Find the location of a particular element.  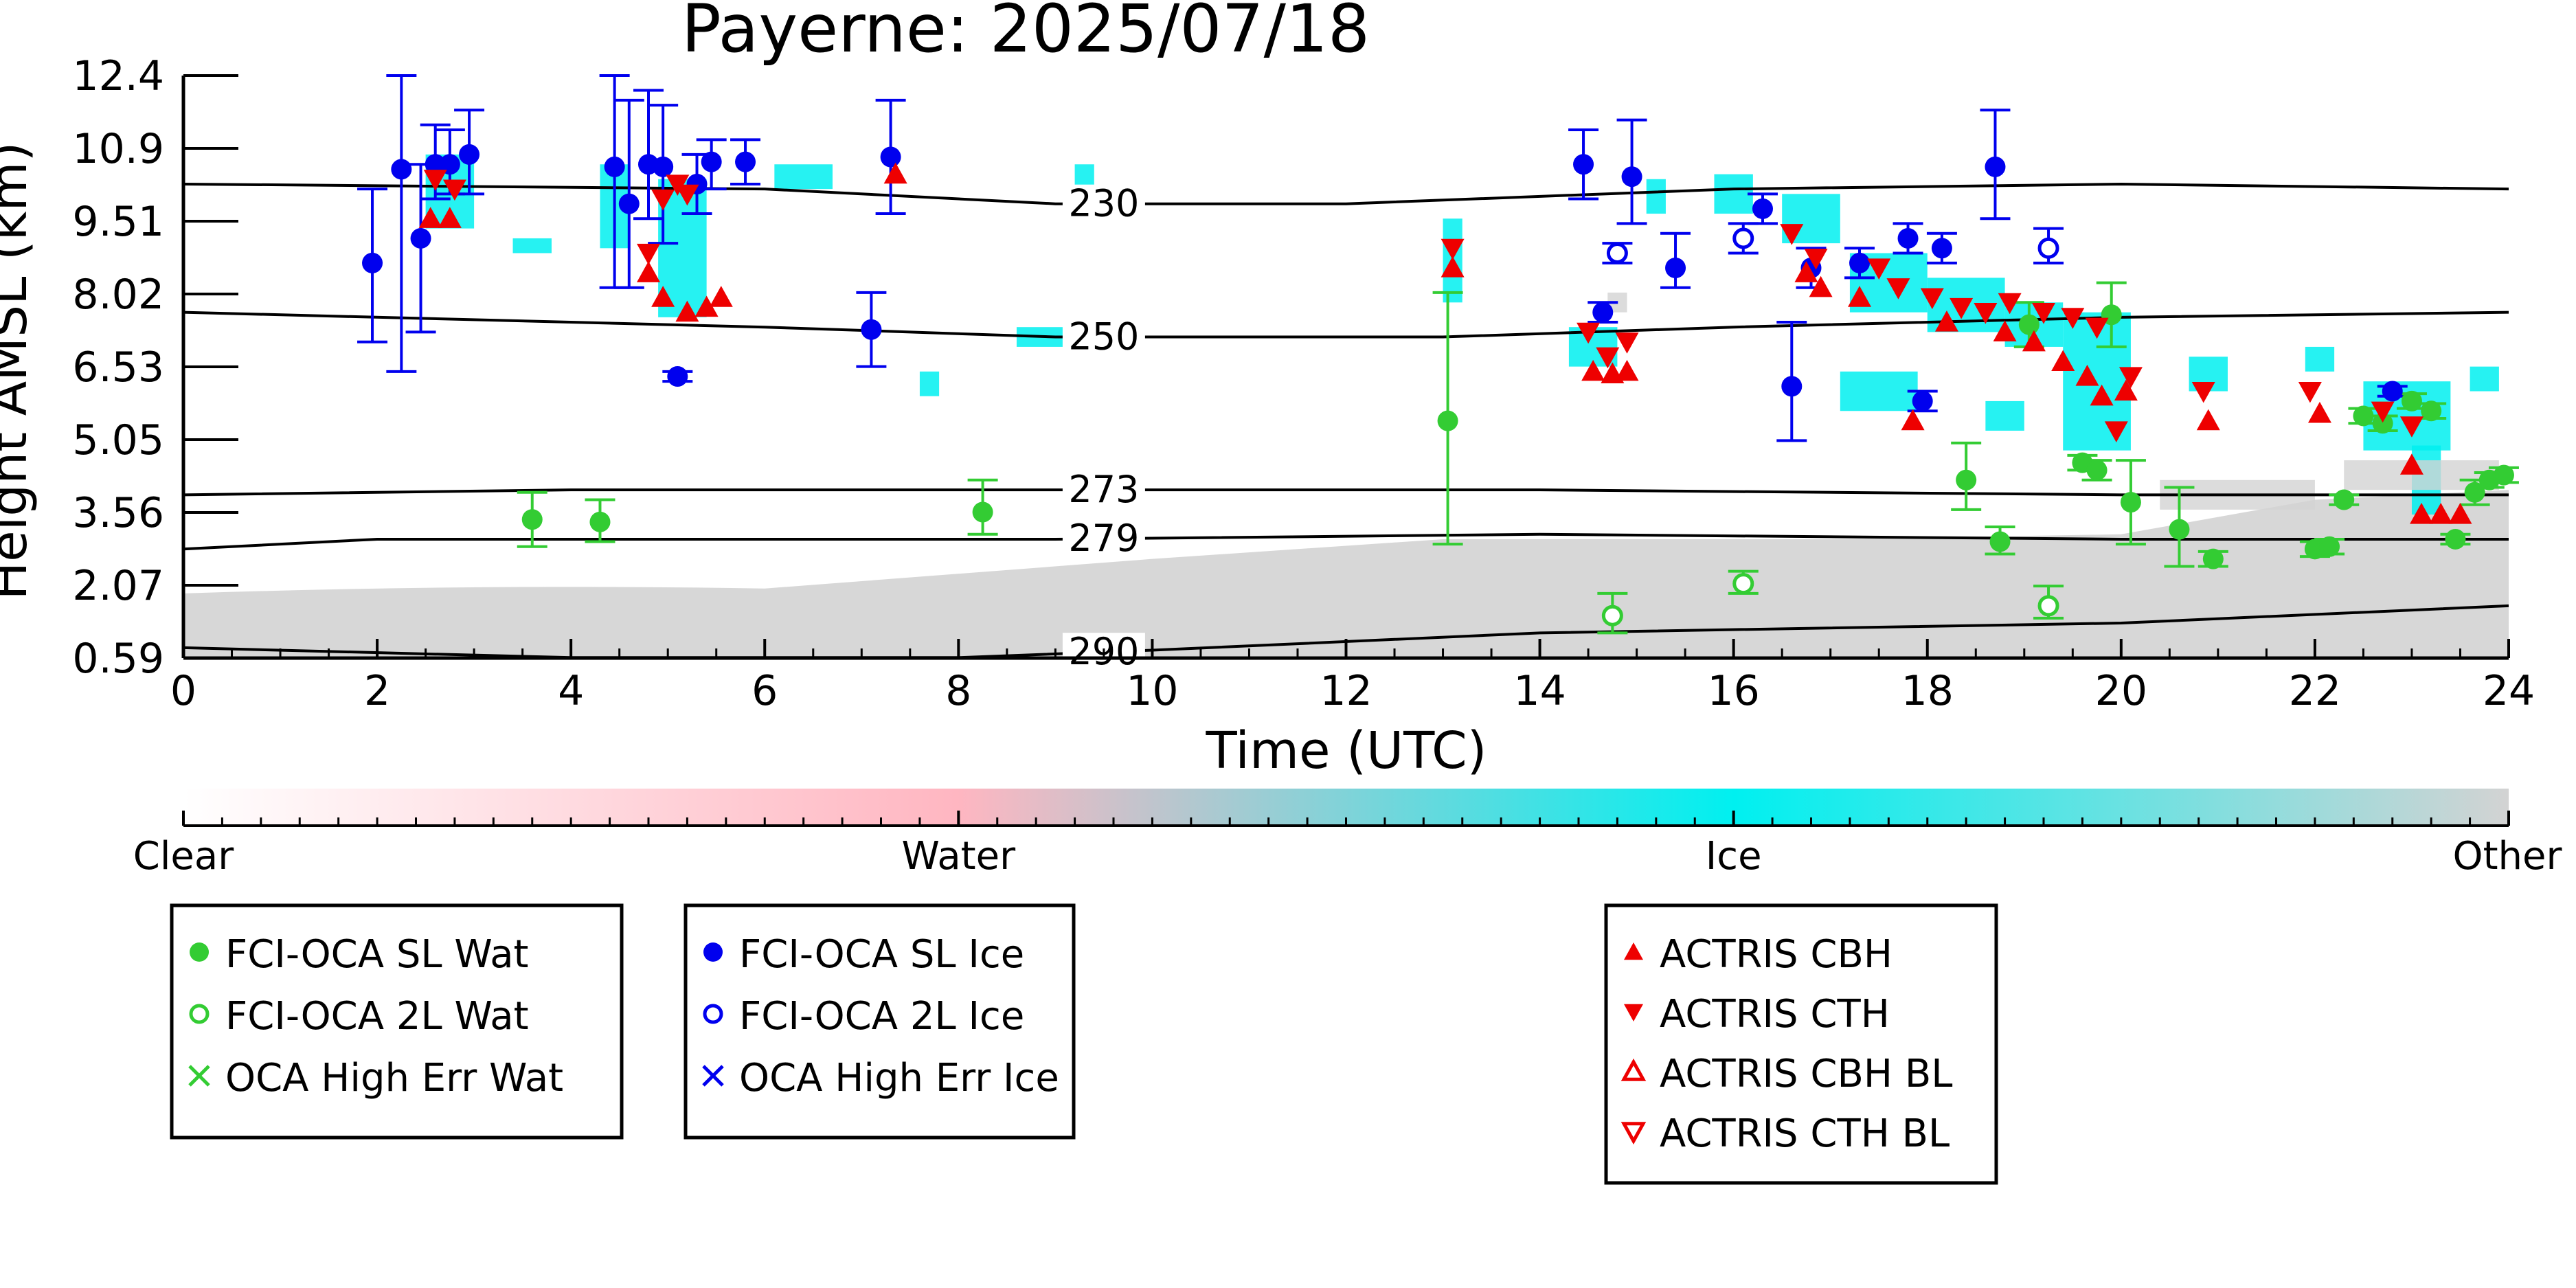

legend-label: ACTRIS CTH is located at coordinates (1775, 1014).